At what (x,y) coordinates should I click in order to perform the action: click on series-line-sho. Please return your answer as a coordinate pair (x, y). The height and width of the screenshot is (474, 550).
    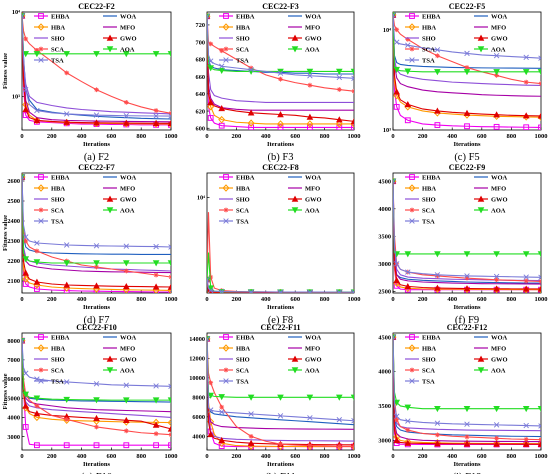
    Looking at the image, I should click on (96, 65).